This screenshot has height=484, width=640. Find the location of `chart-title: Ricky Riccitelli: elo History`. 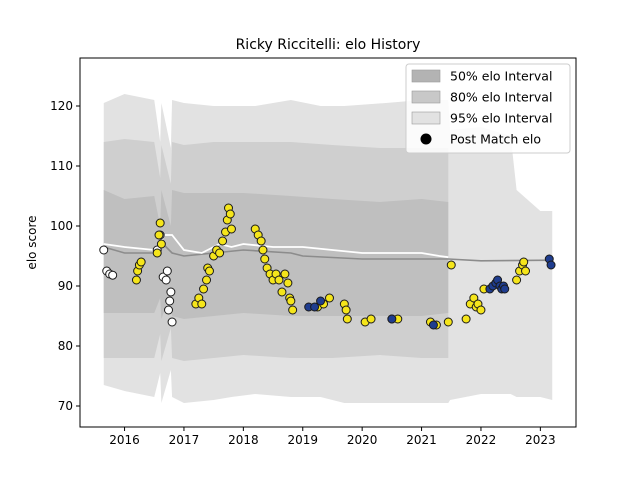

chart-title: Ricky Riccitelli: elo History is located at coordinates (328, 45).